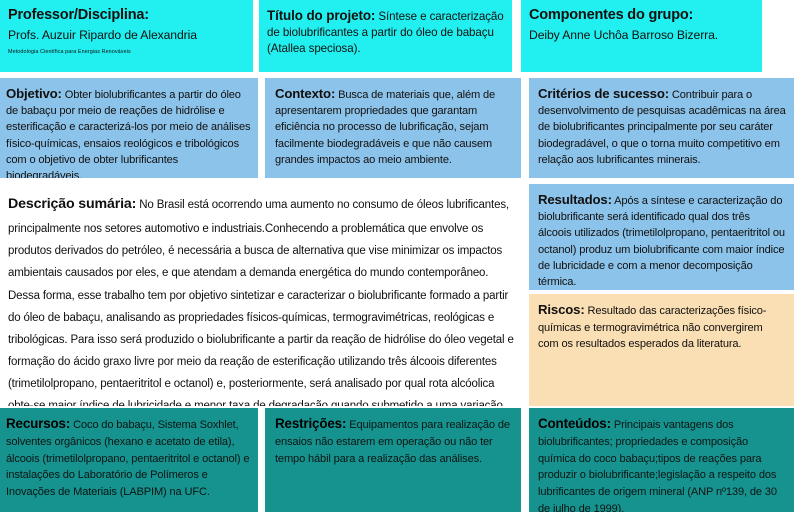 This screenshot has height=512, width=794. Describe the element at coordinates (321, 15) in the screenshot. I see `project-title-label: Título do projeto:` at that location.